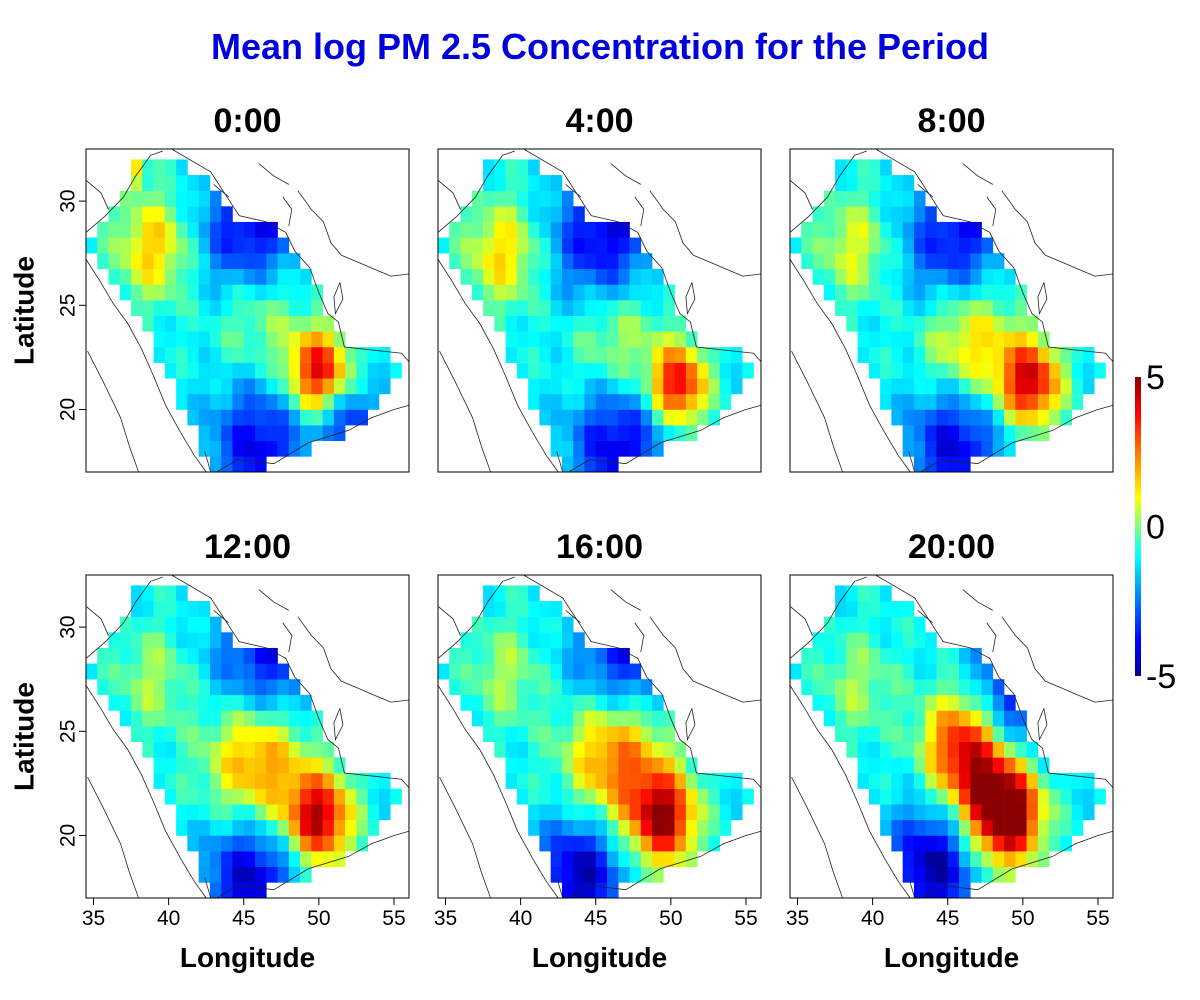  Describe the element at coordinates (947, 918) in the screenshot. I see `x-tick-label: 45` at that location.